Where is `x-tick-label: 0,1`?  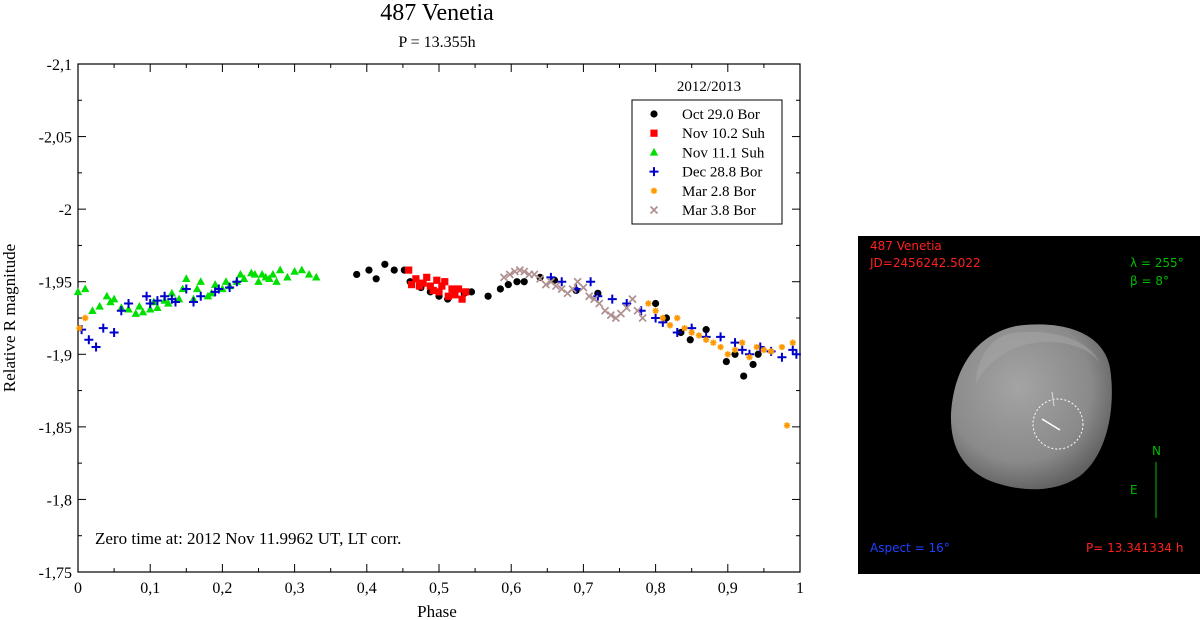
x-tick-label: 0,1 is located at coordinates (150, 588).